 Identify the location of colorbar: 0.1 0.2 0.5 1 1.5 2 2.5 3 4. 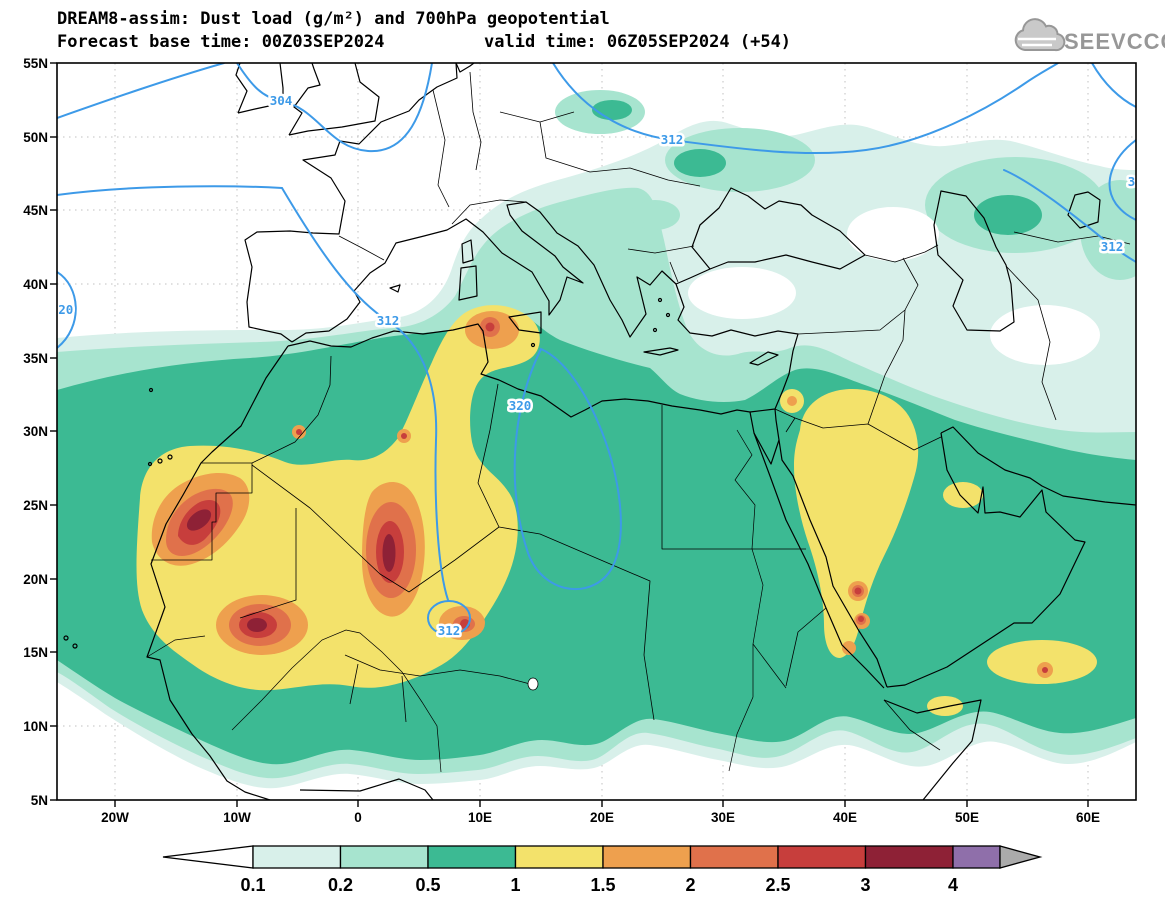
(602, 870).